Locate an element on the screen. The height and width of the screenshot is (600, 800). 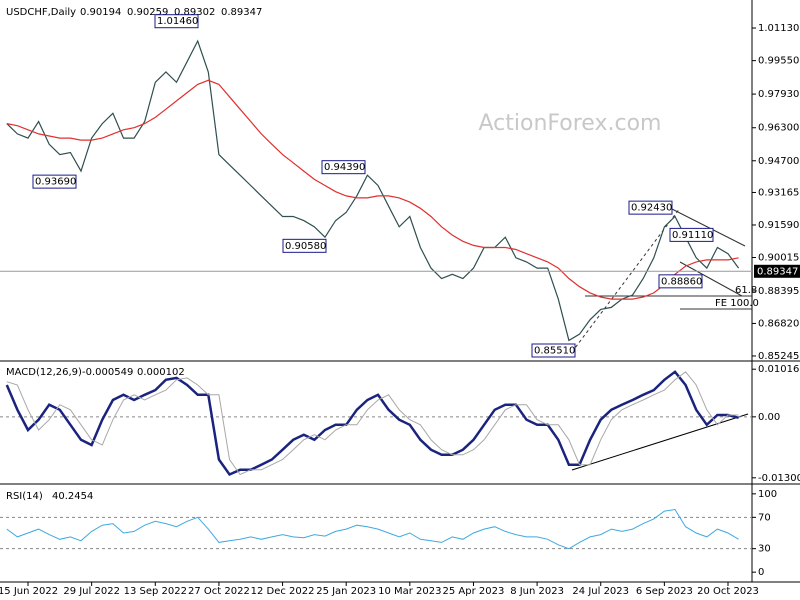
annotation-label: 0.90580 is located at coordinates (305, 246).